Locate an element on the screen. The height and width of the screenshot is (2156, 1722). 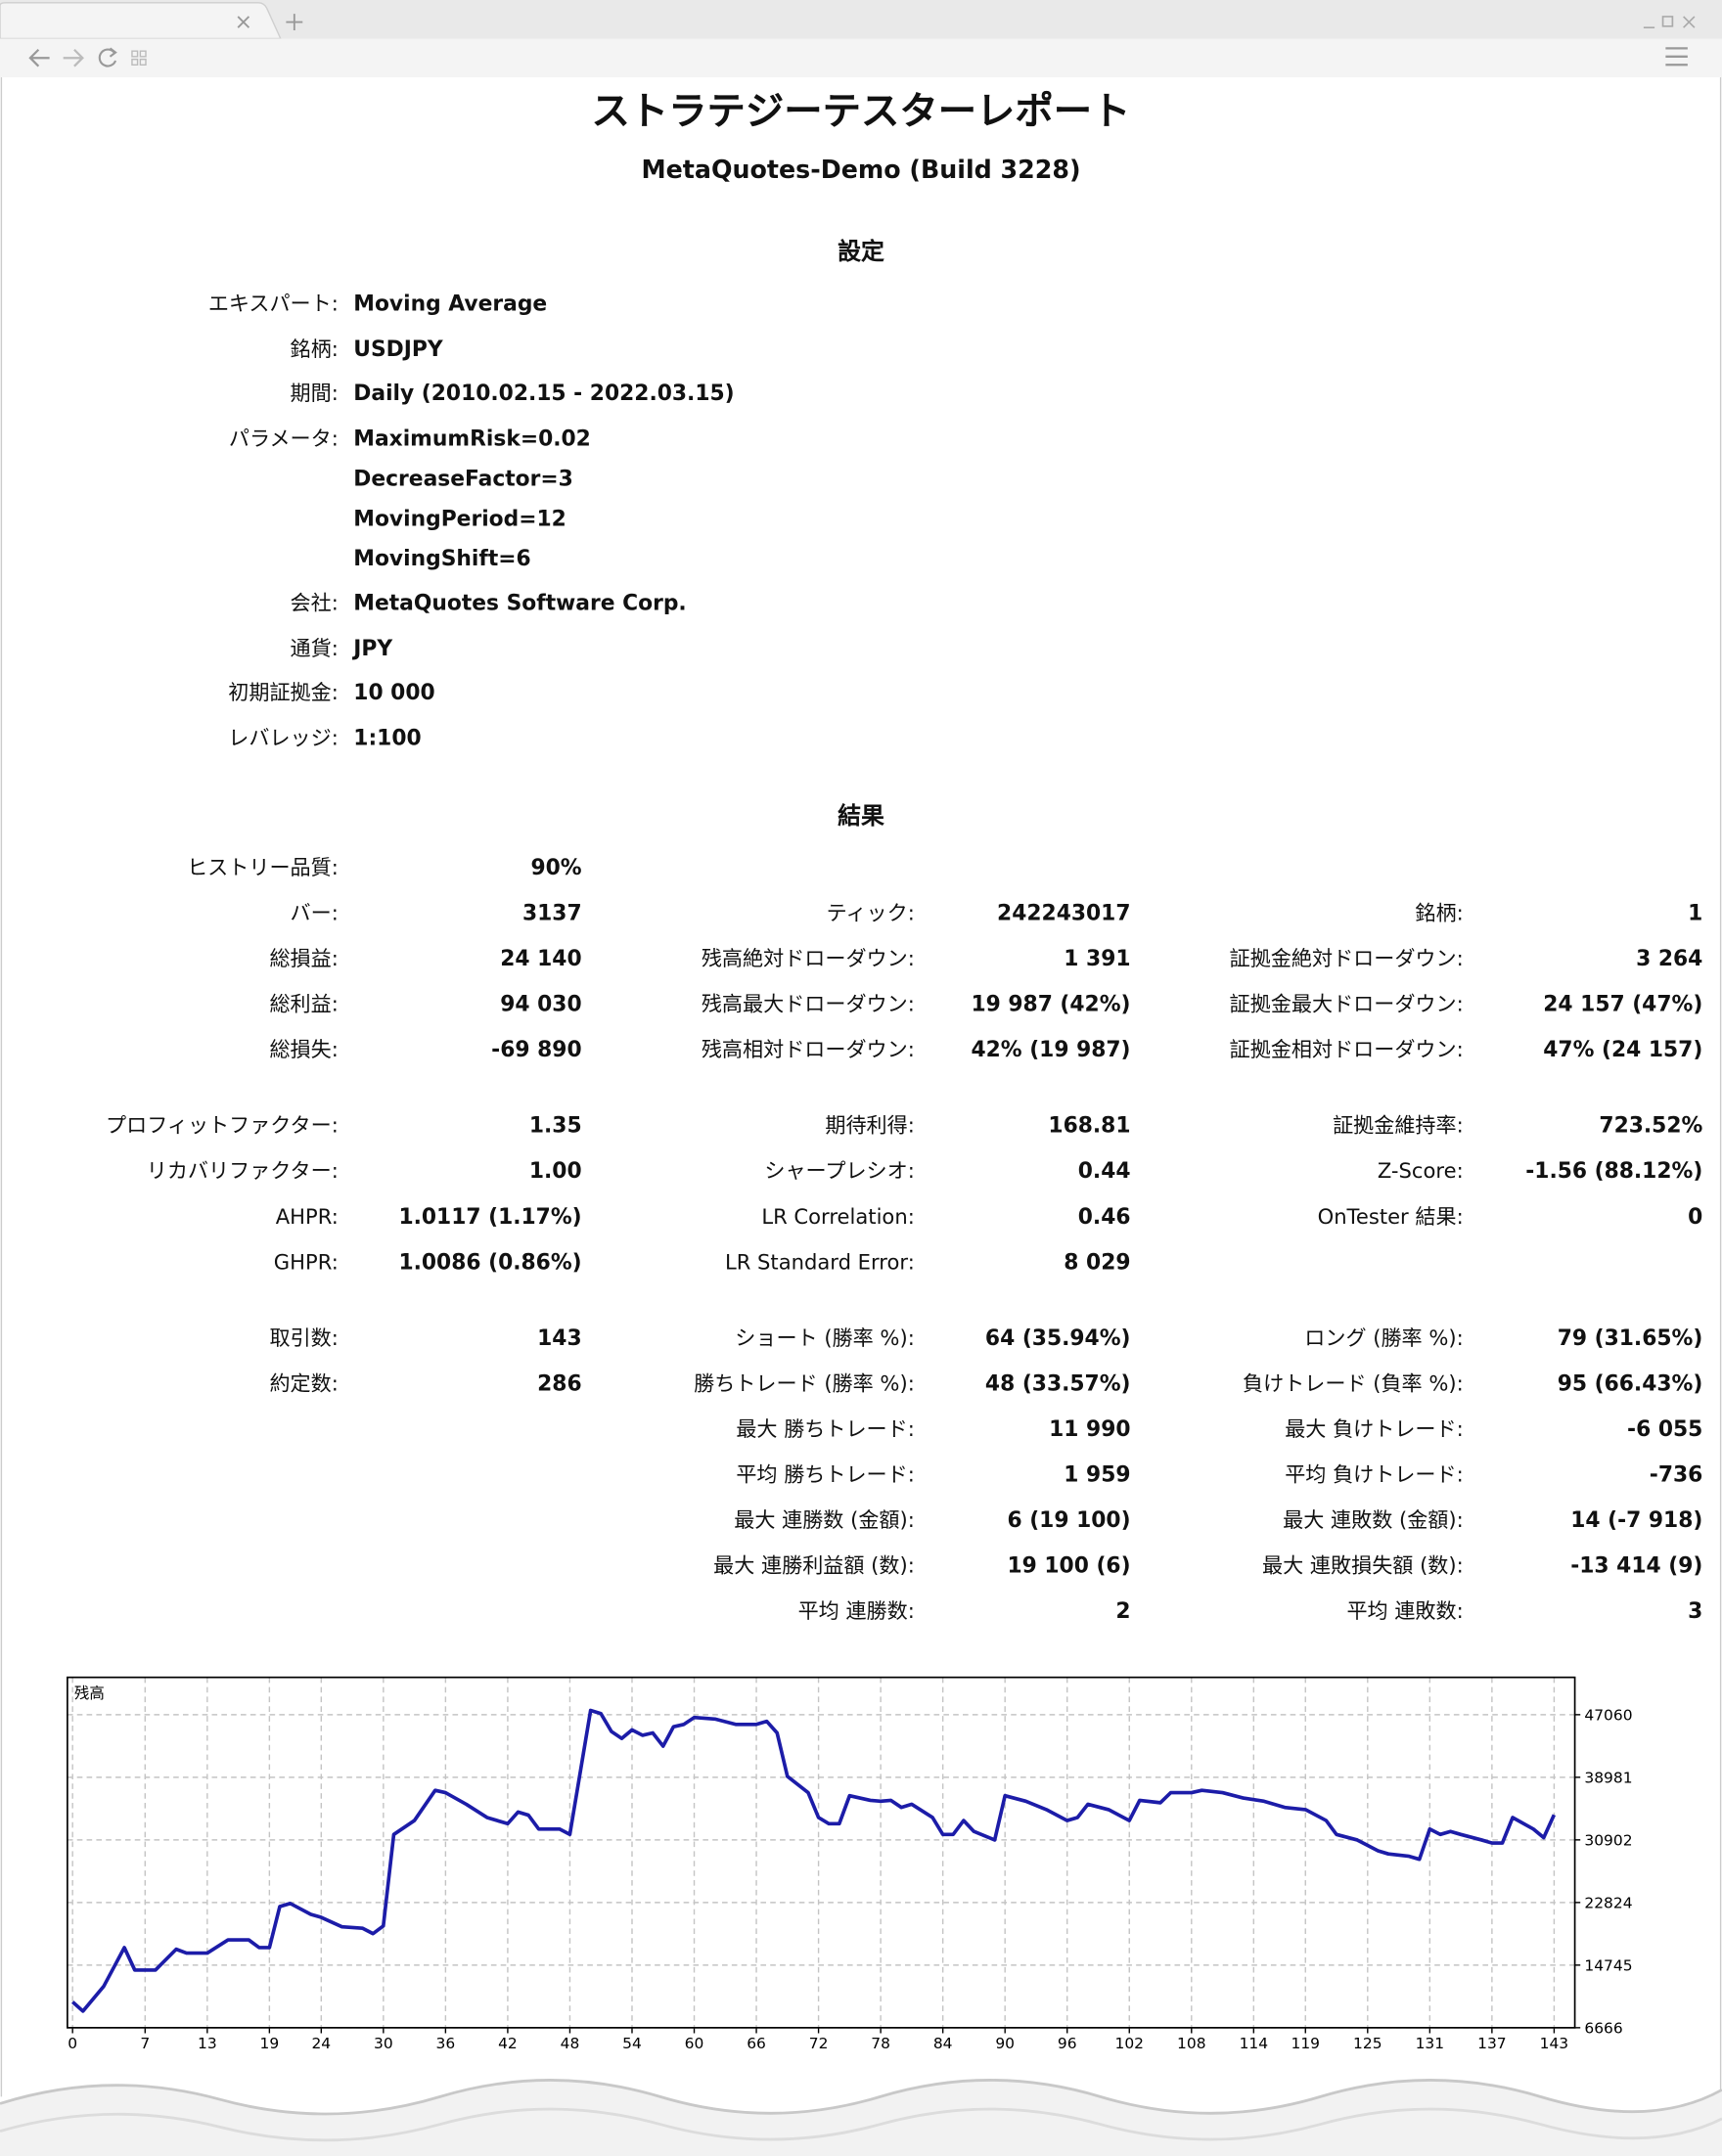
result-label: 取引数: is located at coordinates (304, 1338).